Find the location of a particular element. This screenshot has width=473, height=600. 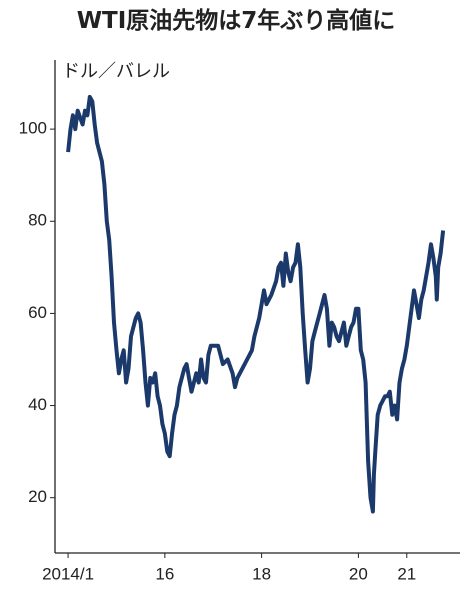

y-tick-label: 60 is located at coordinates (37, 312).